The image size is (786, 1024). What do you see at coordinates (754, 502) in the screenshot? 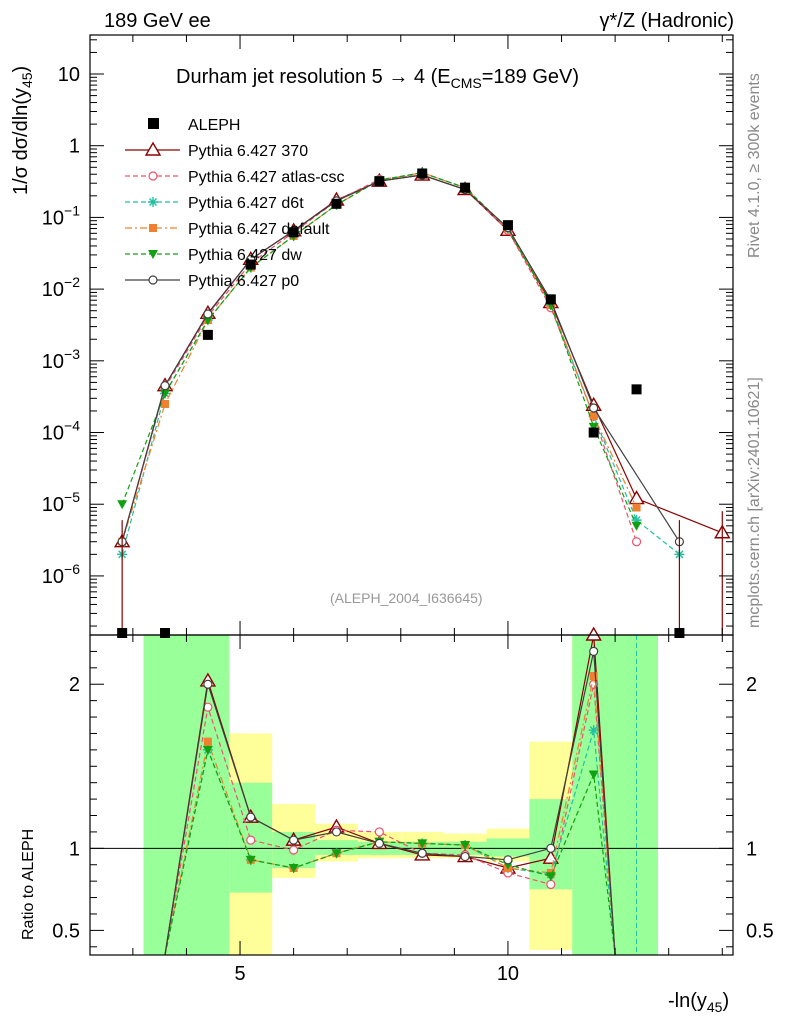
I see `mcplots-label: mcplots.cern.ch [arXiv:2401.10621]` at bounding box center [754, 502].